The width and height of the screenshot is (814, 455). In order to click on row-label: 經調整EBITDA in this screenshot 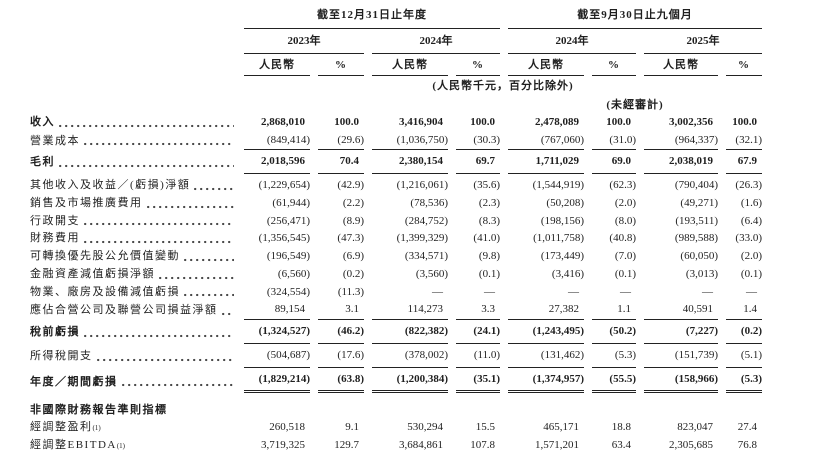, I will do `click(73, 444)`.